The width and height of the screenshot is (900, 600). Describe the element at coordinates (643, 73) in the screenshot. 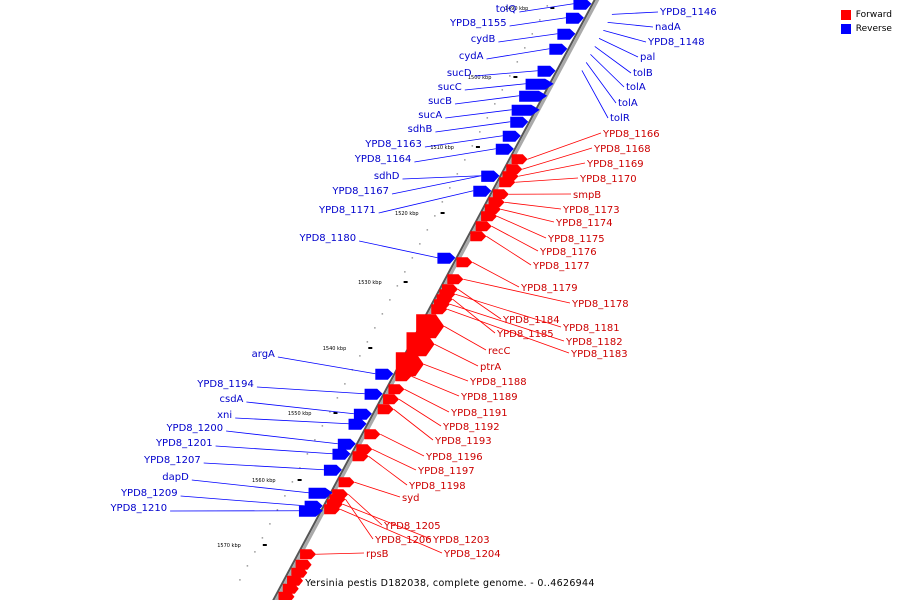

I see `gene-label: tolB` at that location.